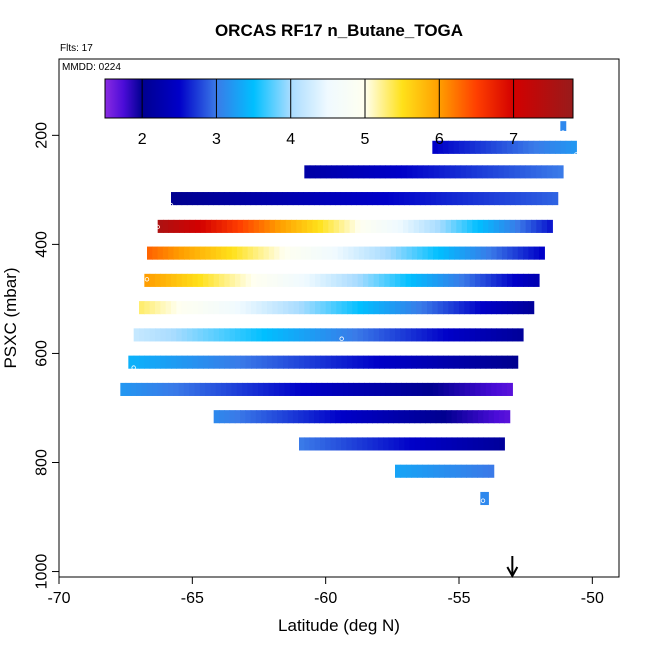 This screenshot has height=650, width=650. I want to click on colorbar-tick-label: 5, so click(365, 139).